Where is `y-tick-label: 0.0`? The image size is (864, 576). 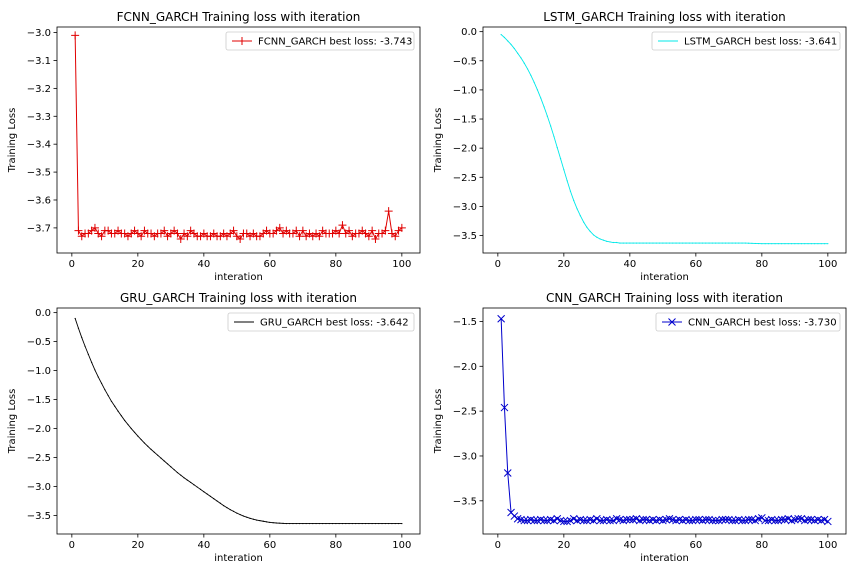 y-tick-label: 0.0 is located at coordinates (43, 313).